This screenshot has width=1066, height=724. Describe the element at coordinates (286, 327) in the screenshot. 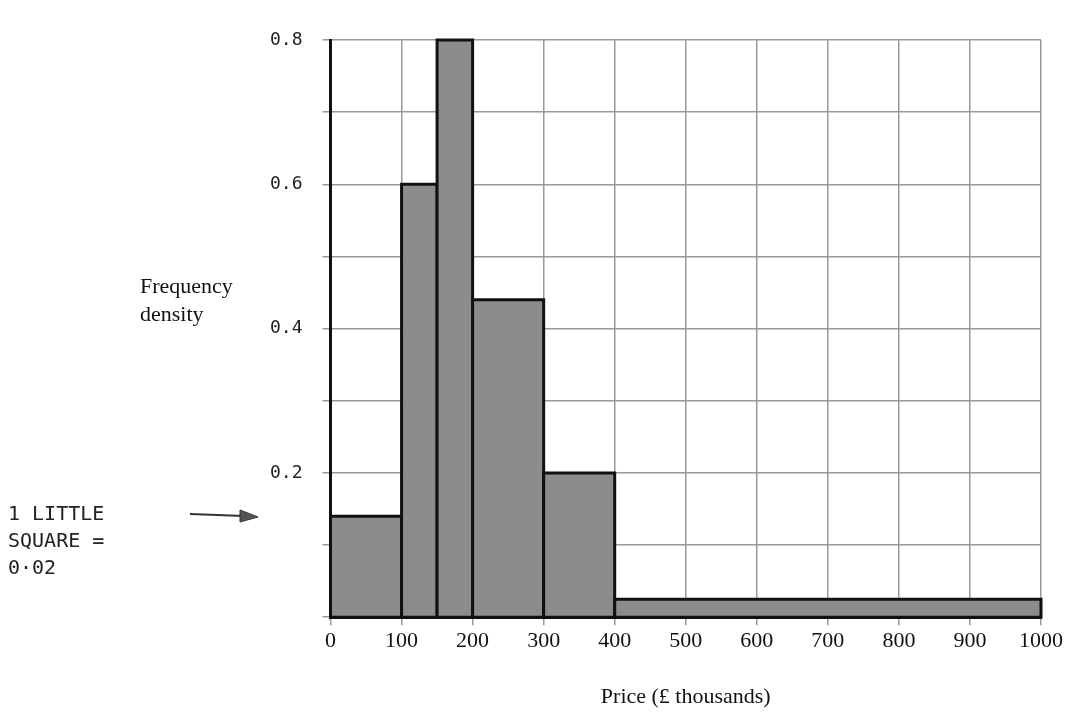

I see `y-tick-label: 0.4` at that location.